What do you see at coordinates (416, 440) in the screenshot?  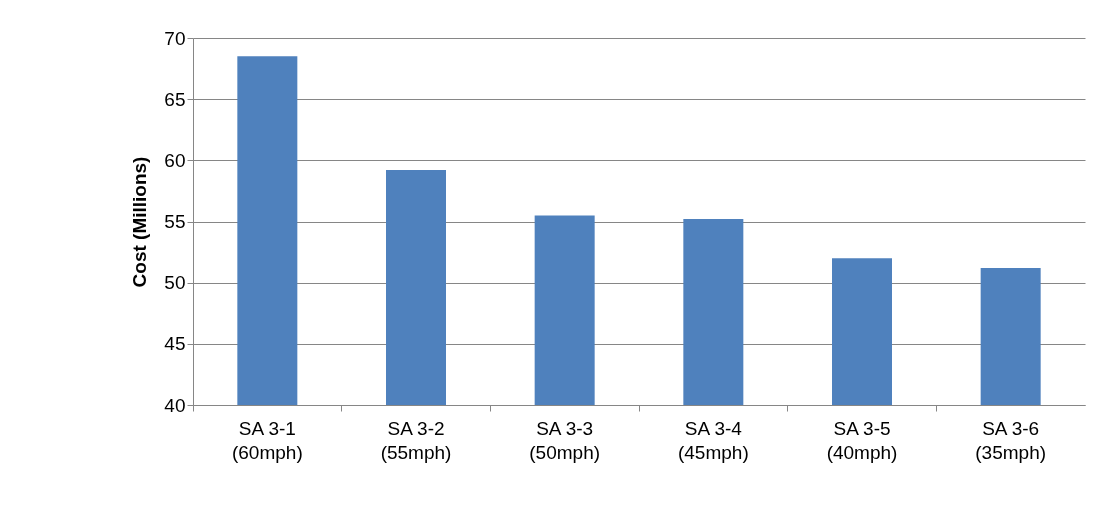 I see `x-tick-label: SA 3-2 (55mph)` at bounding box center [416, 440].